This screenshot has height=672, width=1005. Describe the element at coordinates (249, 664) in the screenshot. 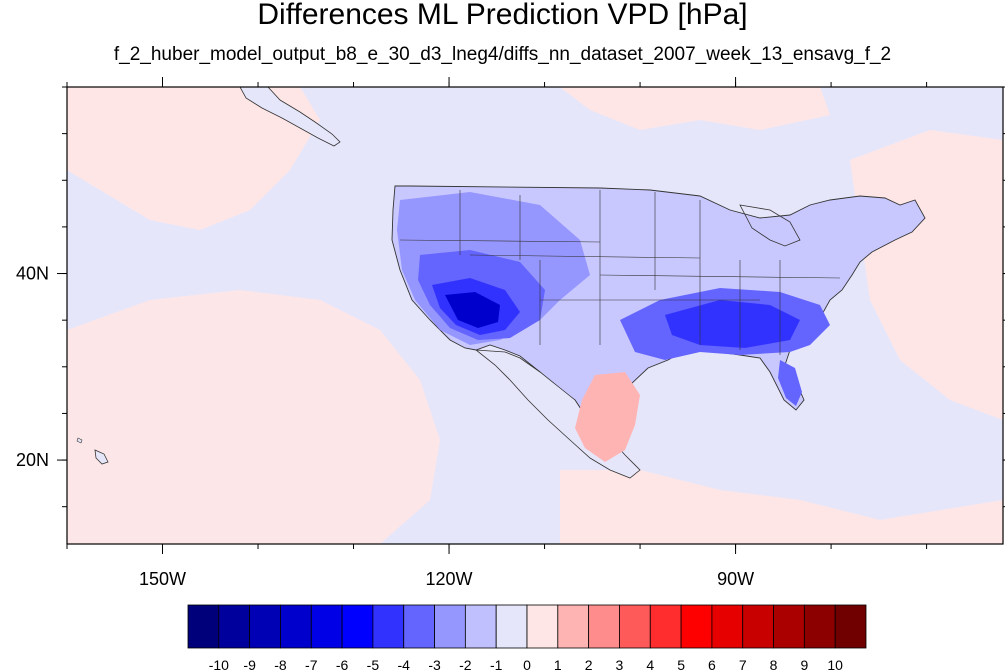

I see `colorbar-label: -9` at that location.